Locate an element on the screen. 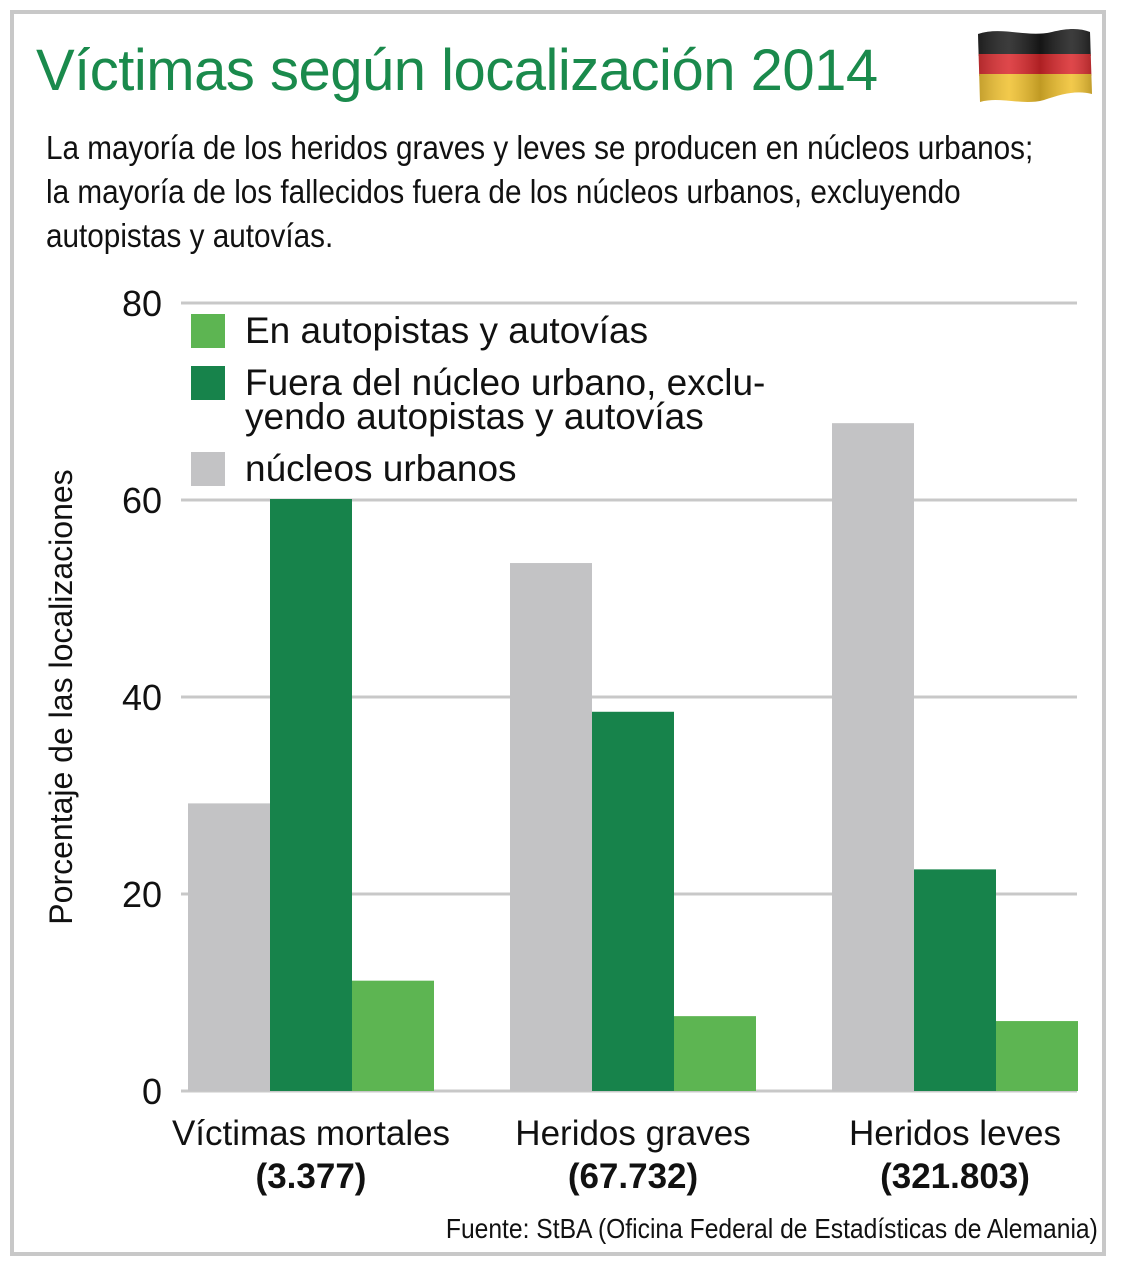 The height and width of the screenshot is (1268, 1122). legend-label: yendo autopistas y autovías is located at coordinates (474, 416).